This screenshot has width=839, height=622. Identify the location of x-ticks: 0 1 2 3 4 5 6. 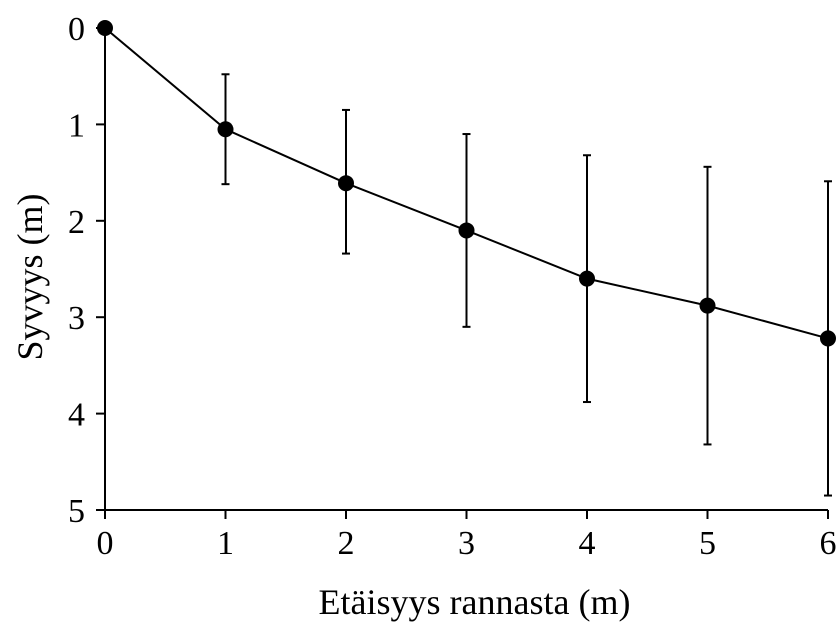
(467, 536).